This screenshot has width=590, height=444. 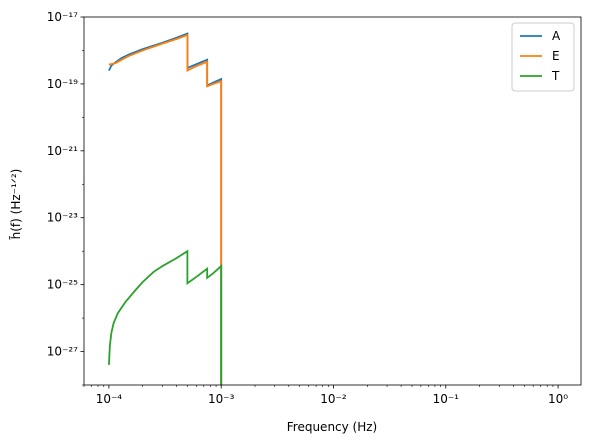 What do you see at coordinates (446, 399) in the screenshot?
I see `x-tick-label: 10⁻¹` at bounding box center [446, 399].